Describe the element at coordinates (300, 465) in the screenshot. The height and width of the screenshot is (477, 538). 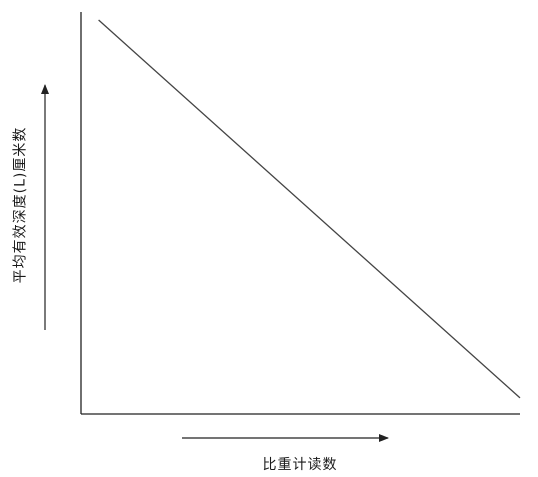
I see `x-axis-label: 比重计读数` at that location.